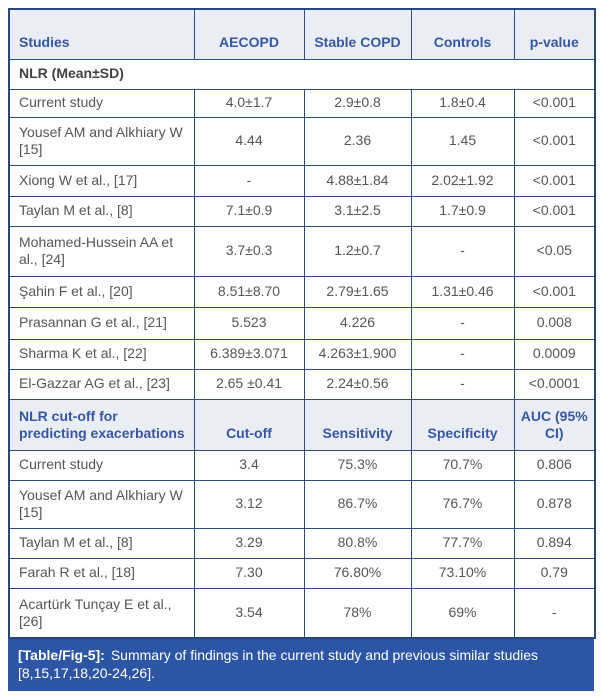  What do you see at coordinates (554, 504) in the screenshot?
I see `value-cell: 0.878` at bounding box center [554, 504].